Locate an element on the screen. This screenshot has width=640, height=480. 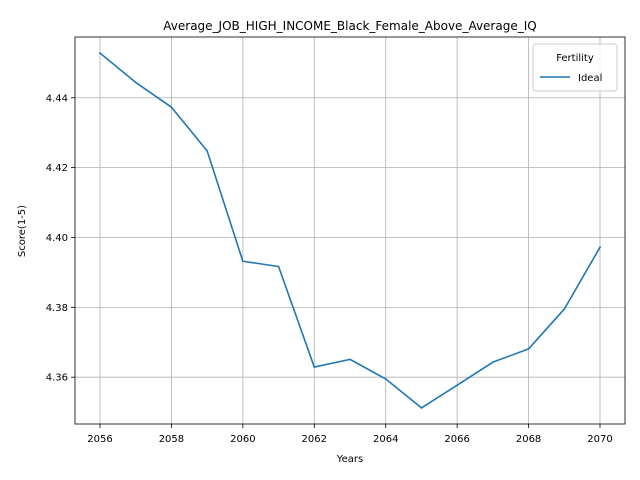
x-tick-label: 2060 is located at coordinates (242, 439).